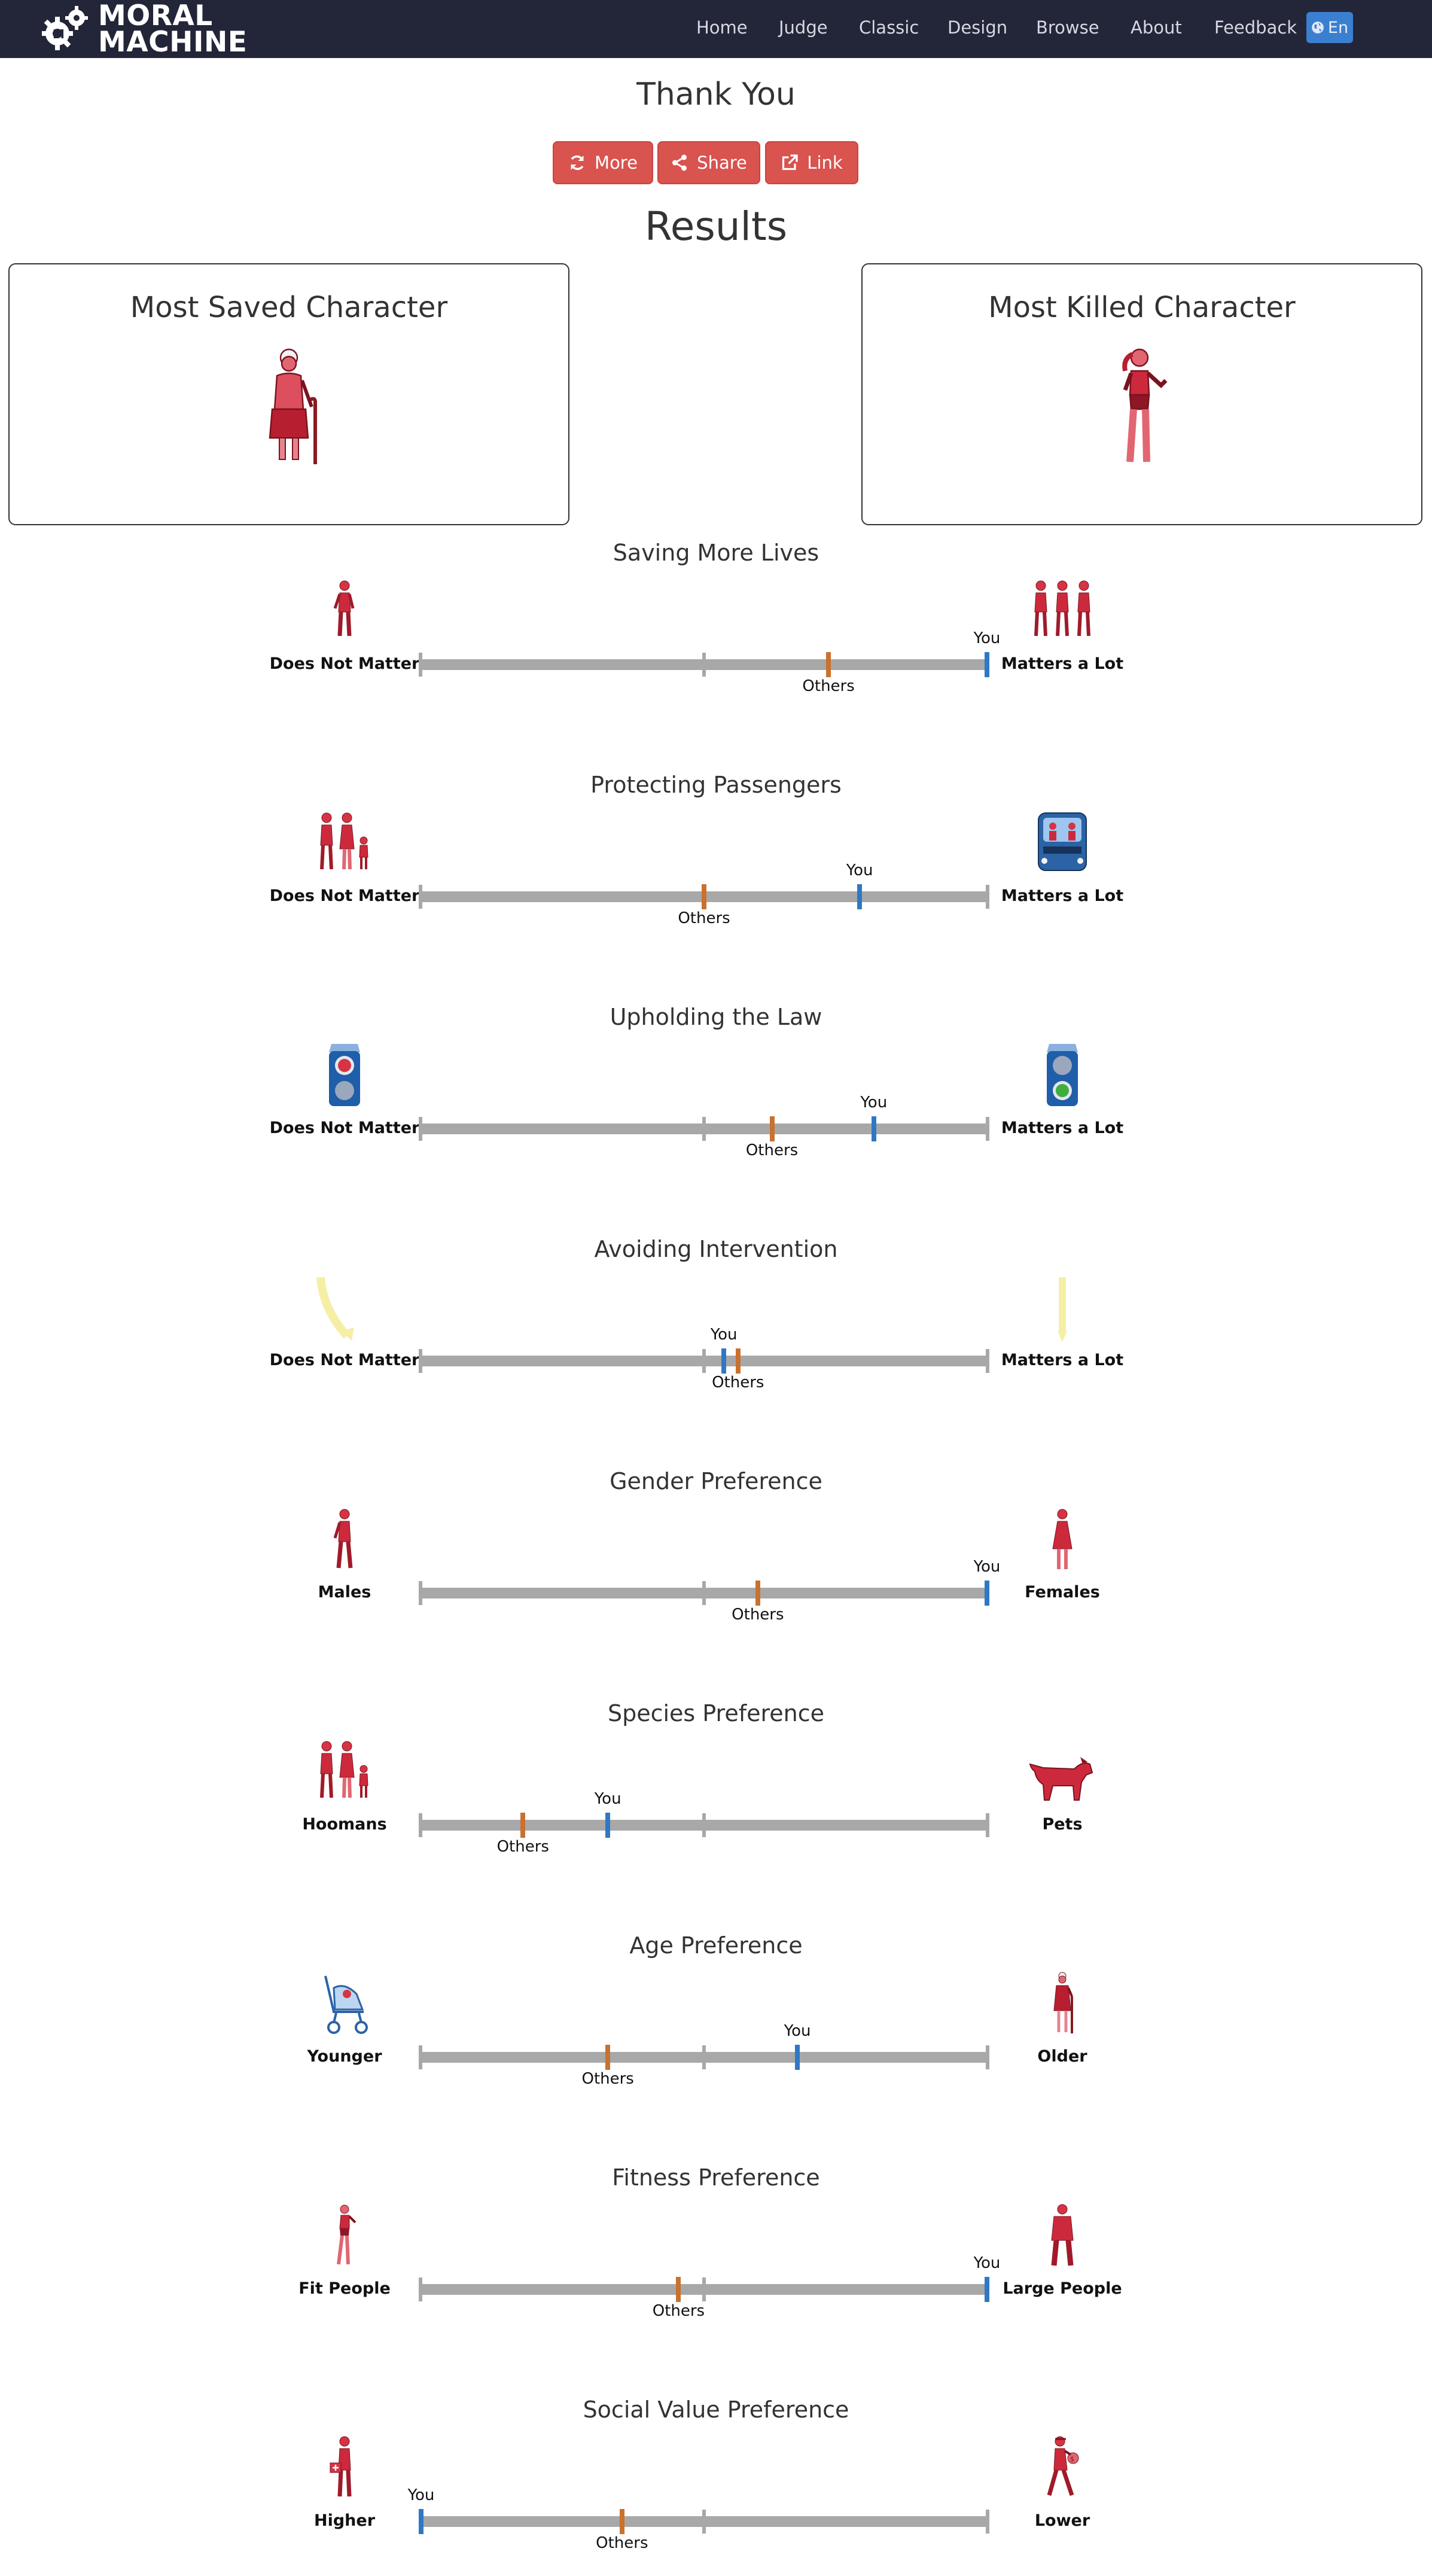 This screenshot has width=1432, height=2576. I want to click on share-icon, so click(679, 162).